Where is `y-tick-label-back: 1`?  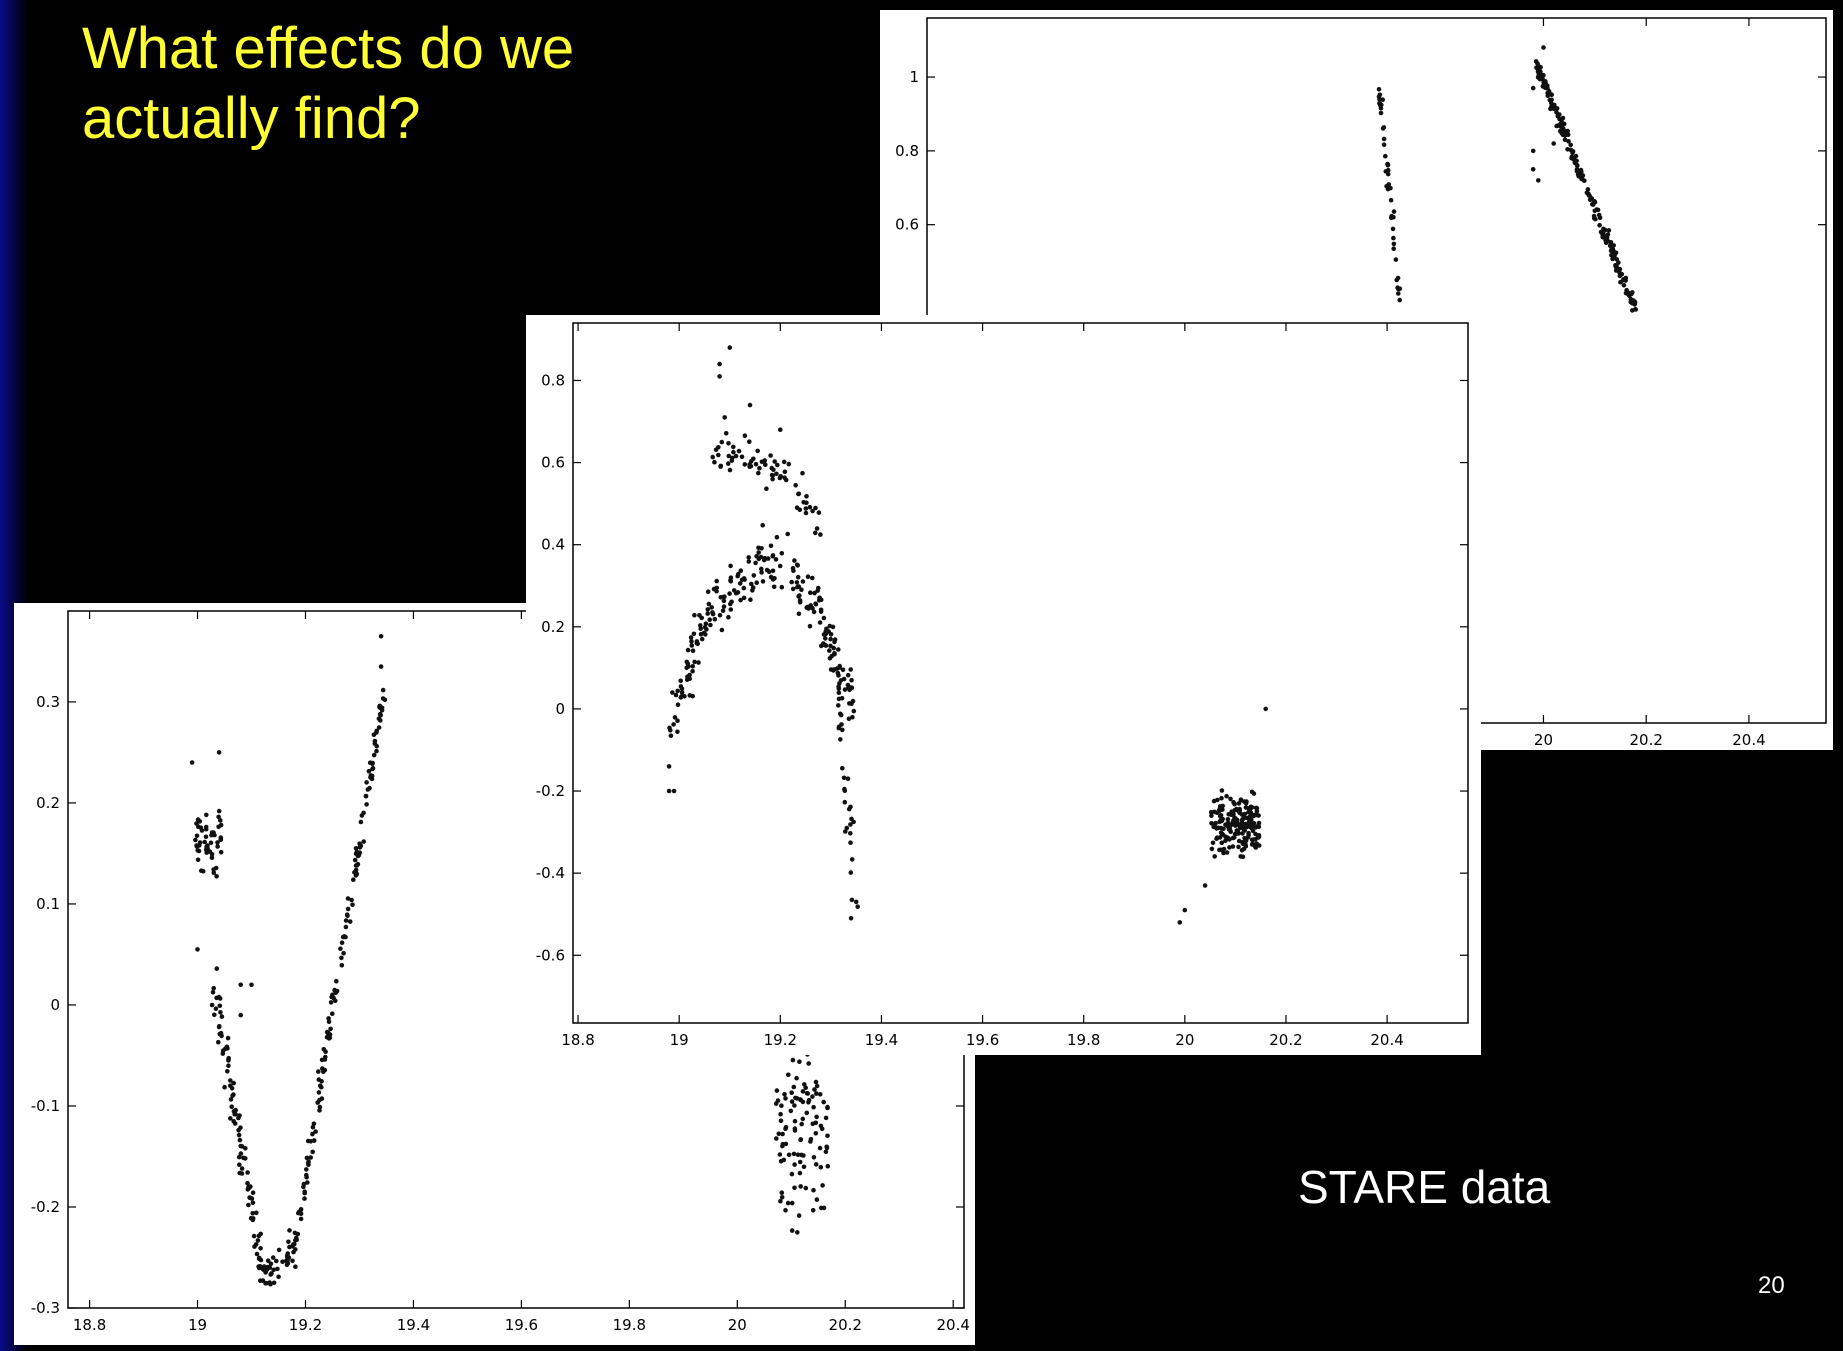
y-tick-label-back: 1 is located at coordinates (914, 77).